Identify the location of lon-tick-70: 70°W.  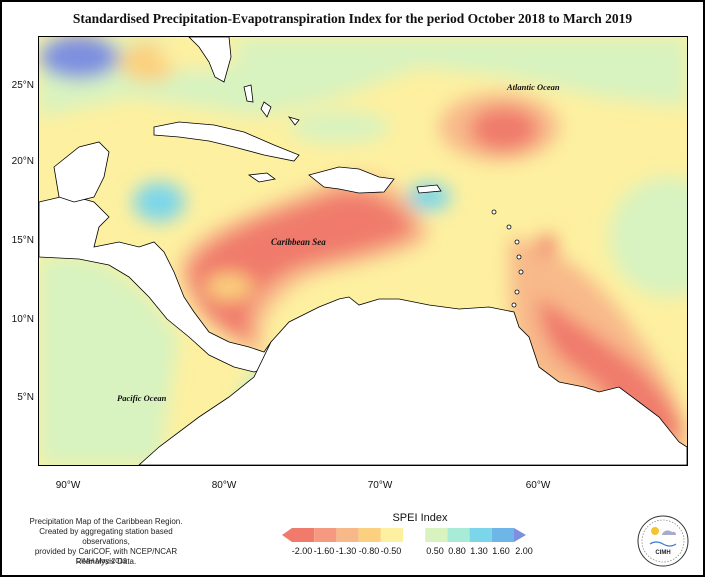
(380, 485).